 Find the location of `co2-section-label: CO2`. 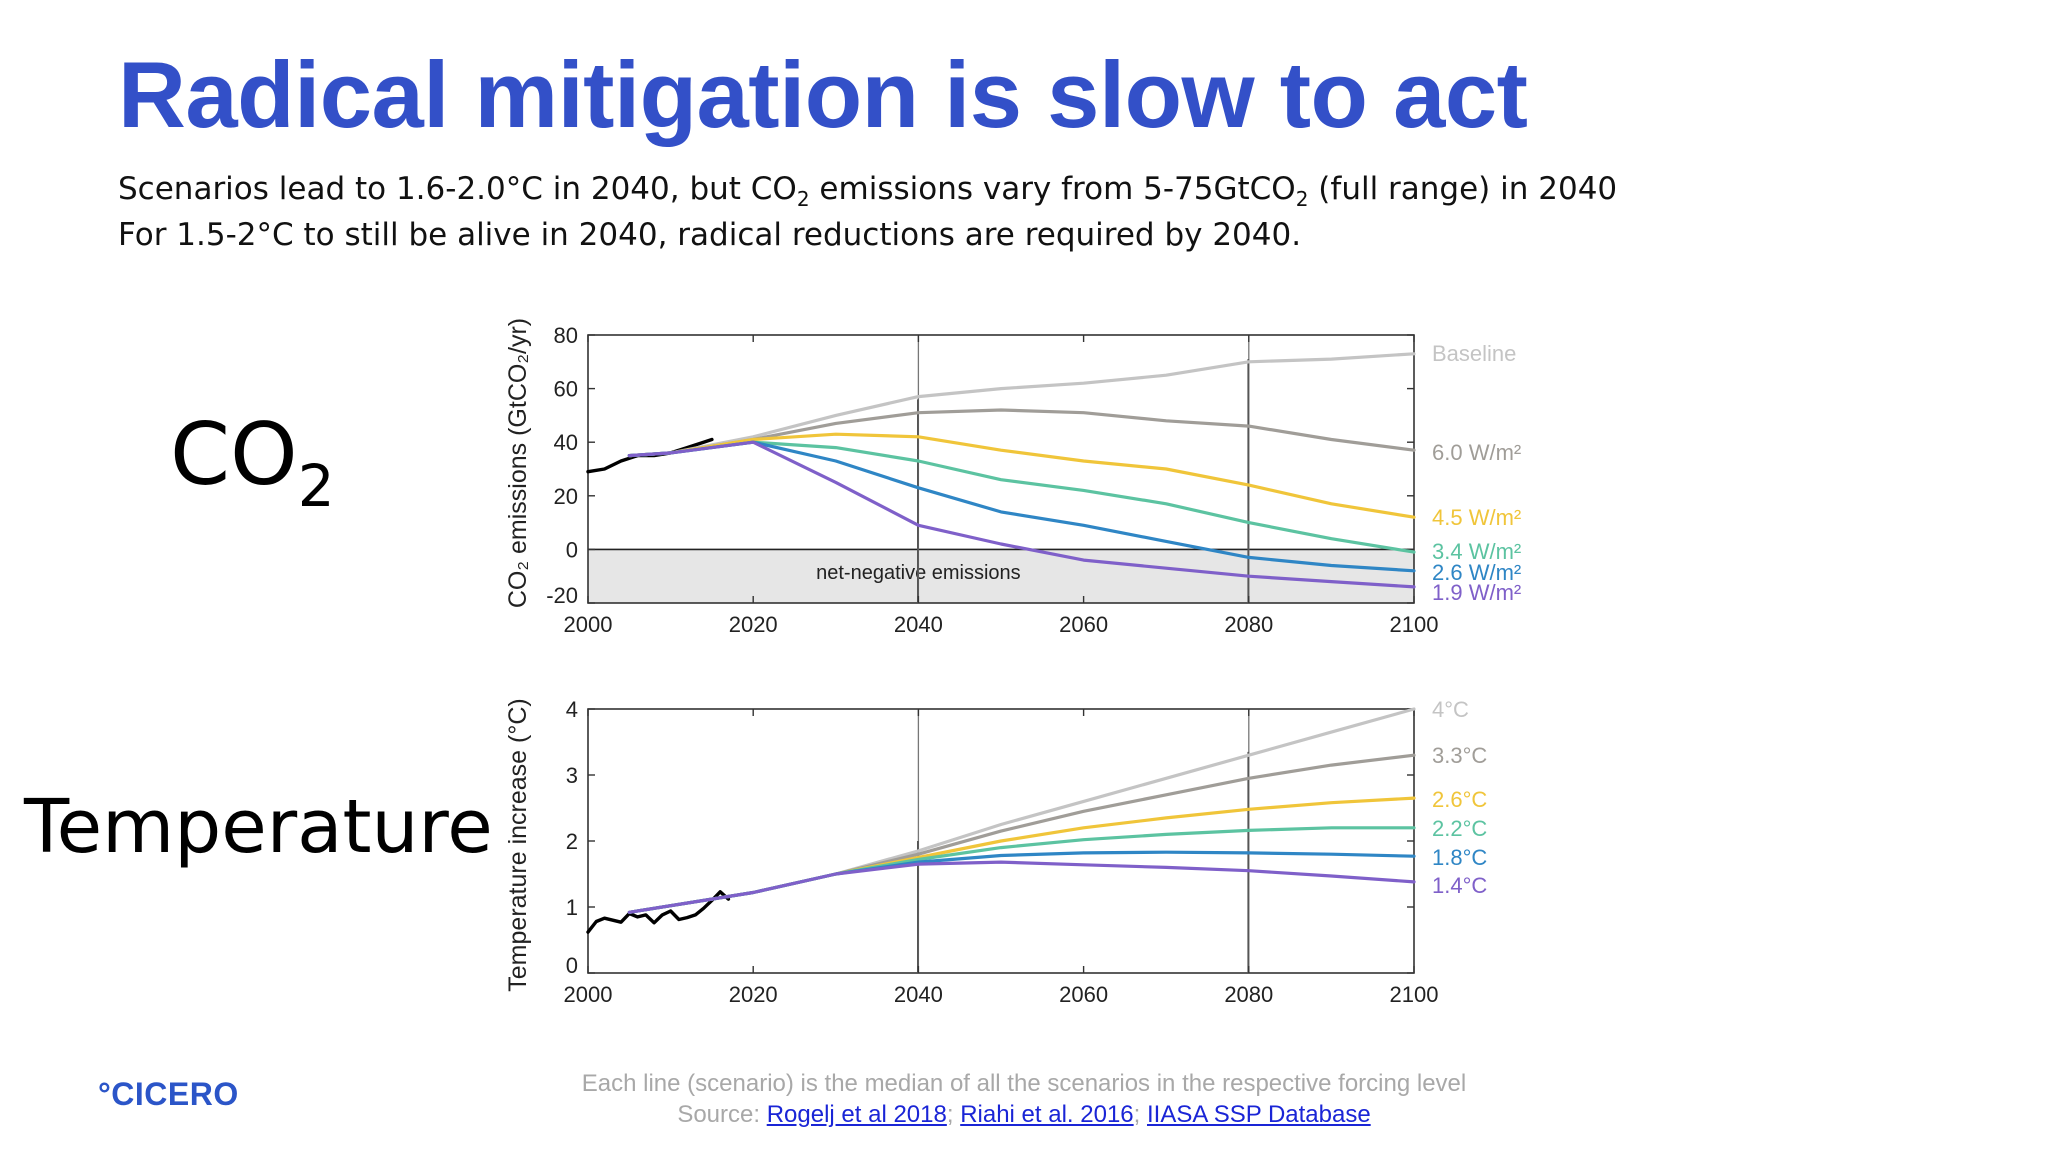

co2-section-label: CO2 is located at coordinates (252, 462).